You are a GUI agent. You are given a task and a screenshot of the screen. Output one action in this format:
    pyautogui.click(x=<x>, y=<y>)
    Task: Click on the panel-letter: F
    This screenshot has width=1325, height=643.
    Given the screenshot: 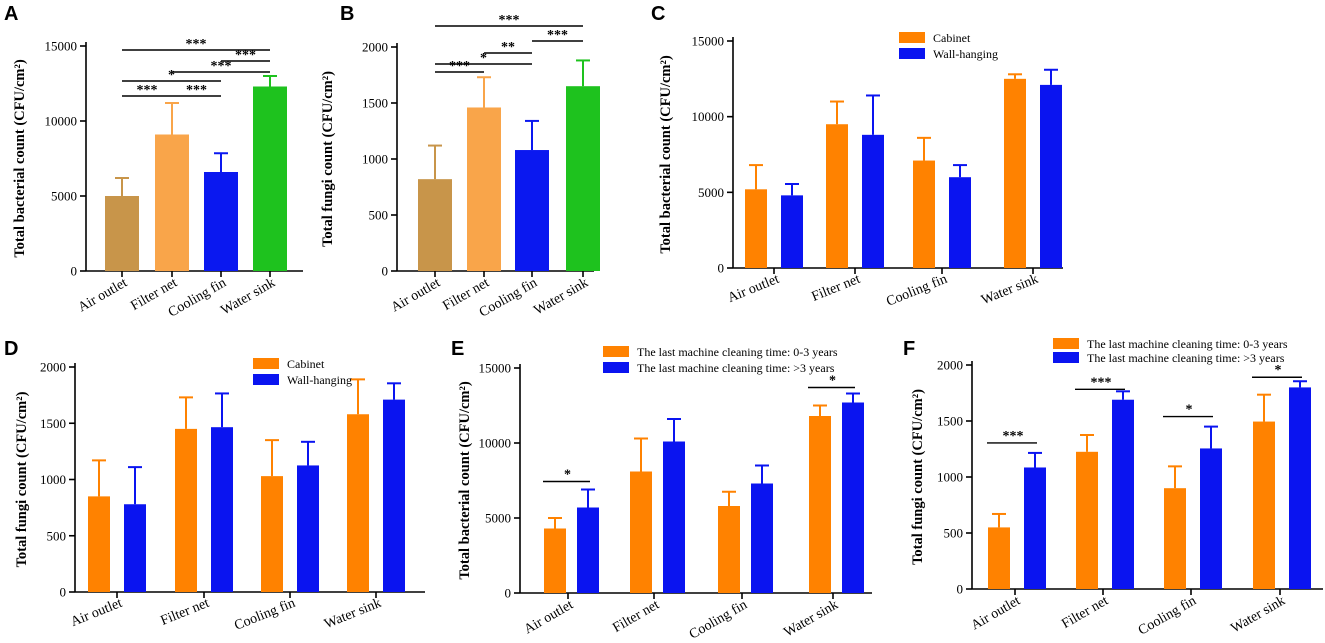 What is the action you would take?
    pyautogui.click(x=909, y=349)
    